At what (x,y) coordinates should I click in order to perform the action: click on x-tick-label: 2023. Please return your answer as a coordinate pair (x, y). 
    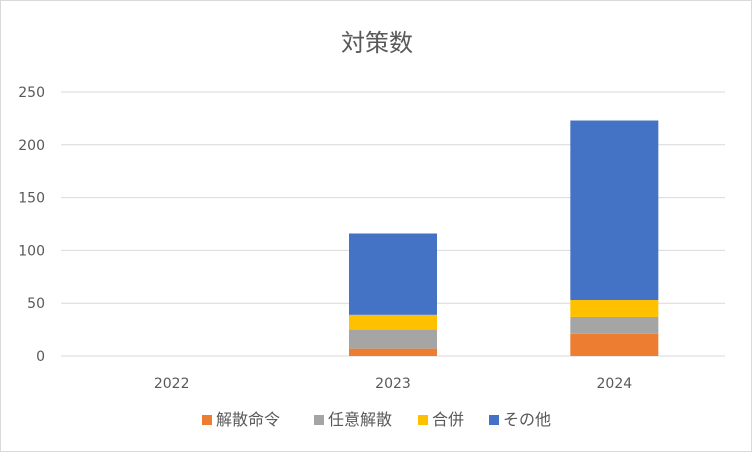
    Looking at the image, I should click on (393, 384).